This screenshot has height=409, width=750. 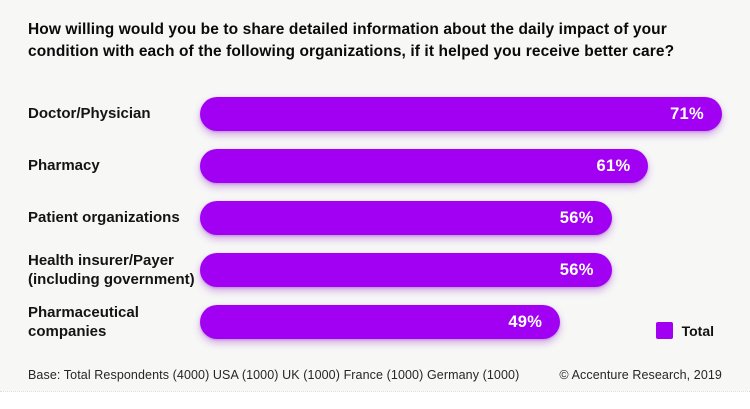 What do you see at coordinates (697, 330) in the screenshot?
I see `legend-label: Total` at bounding box center [697, 330].